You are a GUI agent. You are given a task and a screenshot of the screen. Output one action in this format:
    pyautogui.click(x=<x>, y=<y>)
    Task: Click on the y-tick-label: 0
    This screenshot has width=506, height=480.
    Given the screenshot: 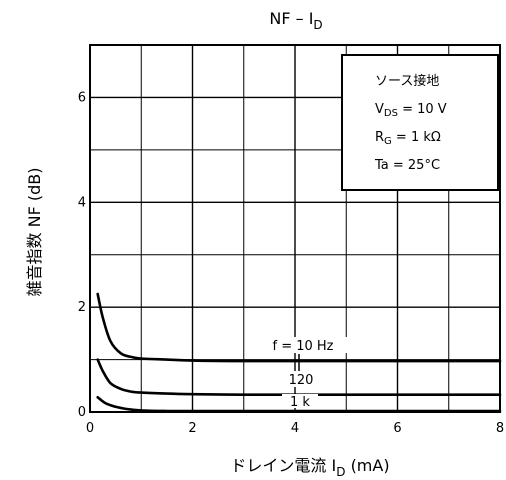 What is the action you would take?
    pyautogui.click(x=82, y=412)
    